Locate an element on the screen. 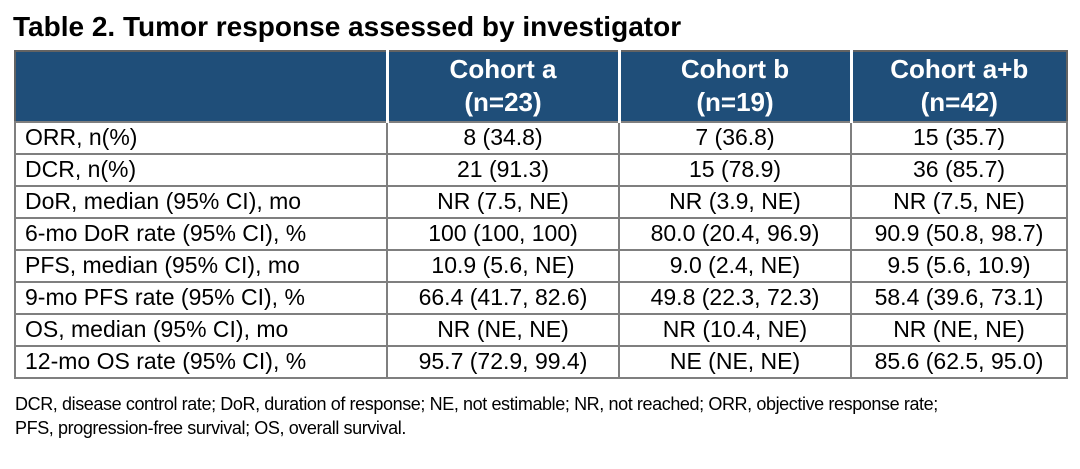  table-row-dcr: DCR, n(%) 21 (91.3) 15 (78.9) 36 (85.7) is located at coordinates (541, 169).